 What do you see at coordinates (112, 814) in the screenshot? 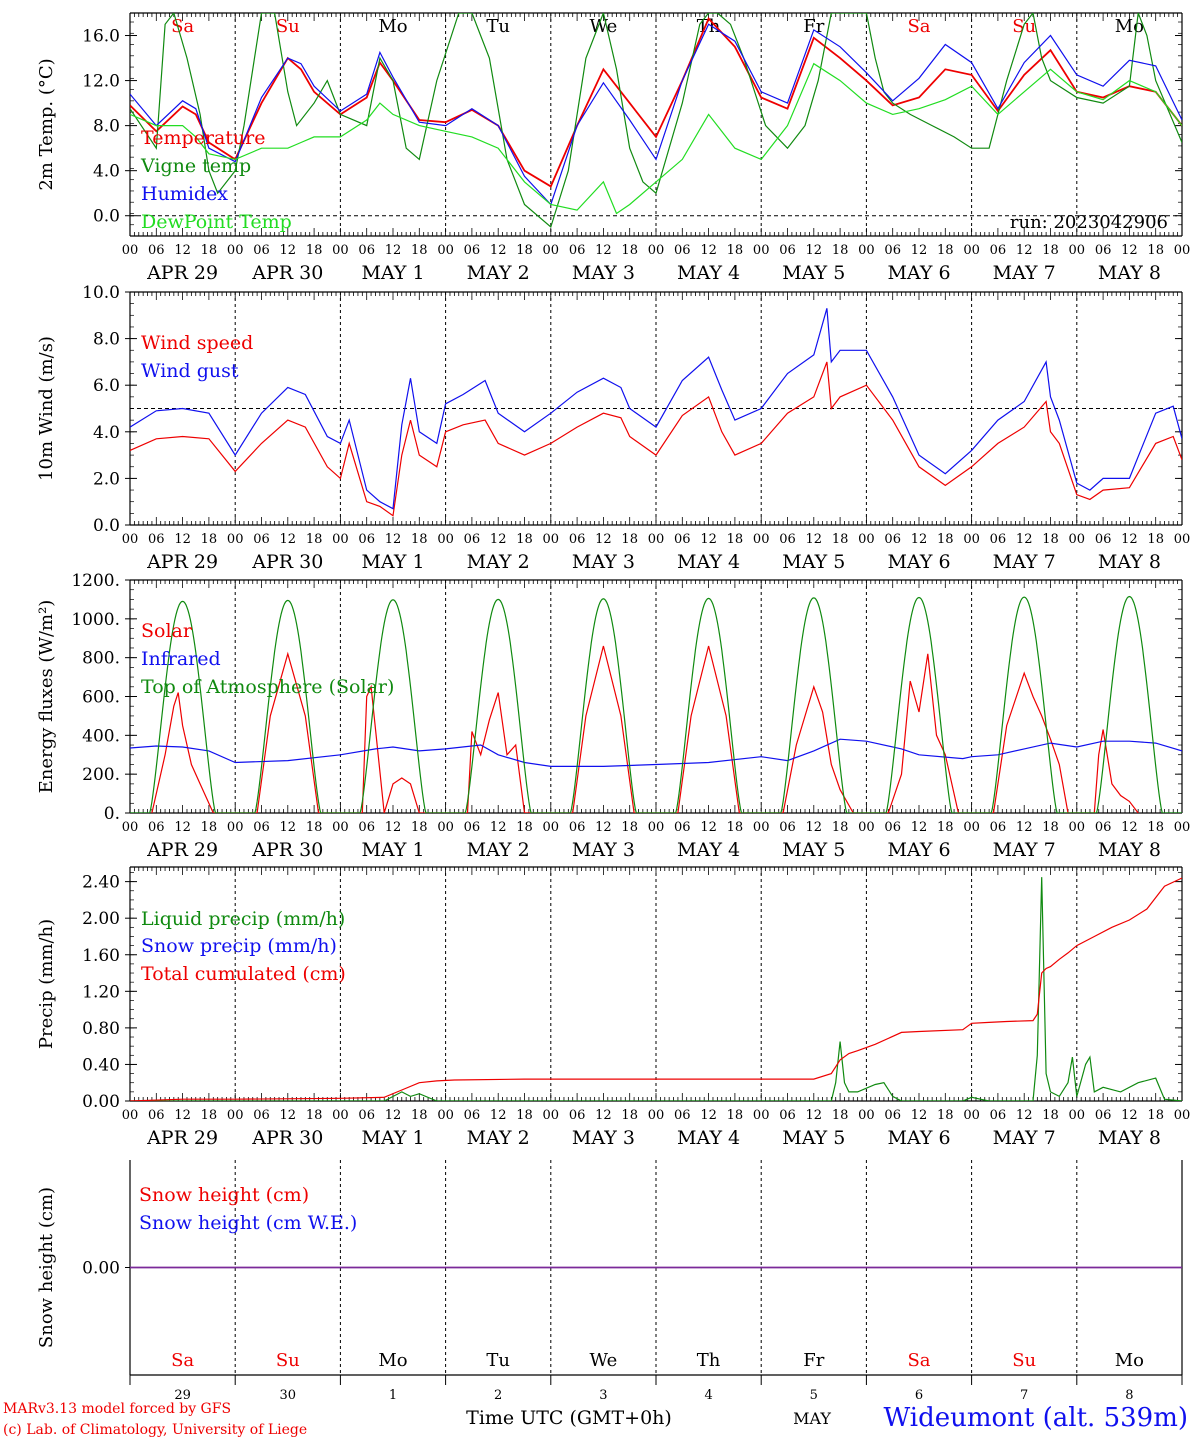
I see `y-tick-label: 0.` at bounding box center [112, 814].